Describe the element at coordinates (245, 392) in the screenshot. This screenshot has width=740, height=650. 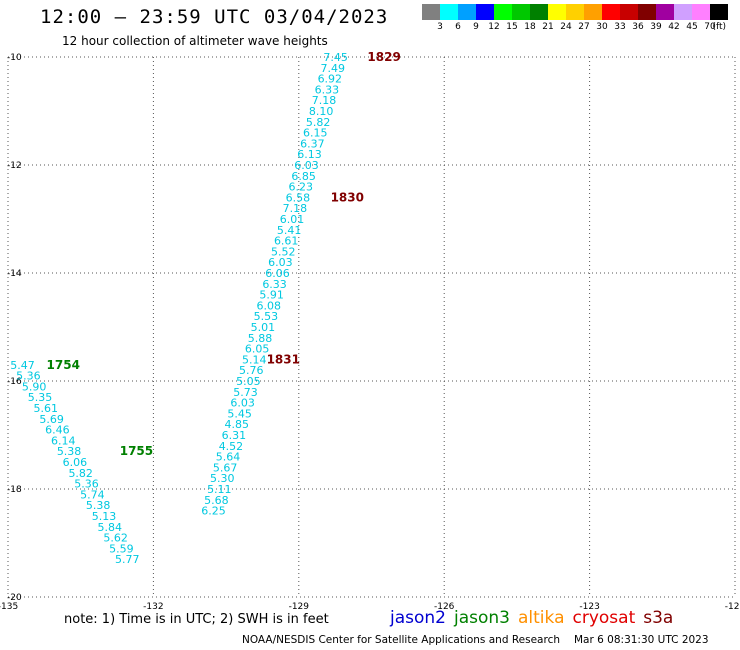
I see `swh-value: 5.73` at that location.